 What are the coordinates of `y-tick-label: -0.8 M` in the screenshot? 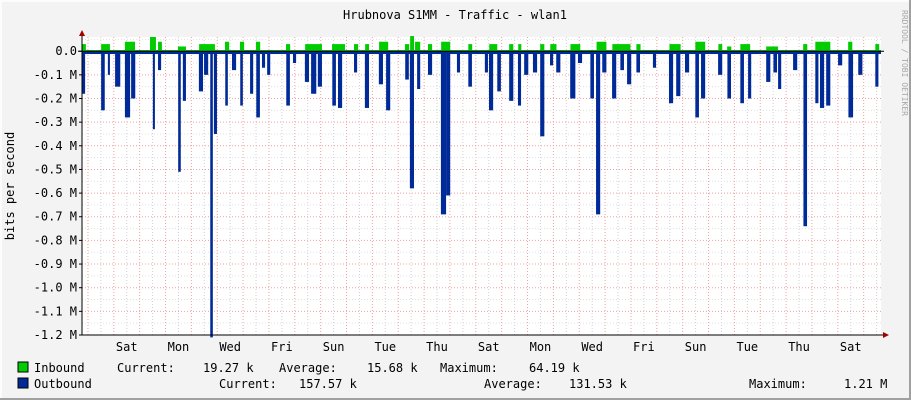 It's located at (55, 240).